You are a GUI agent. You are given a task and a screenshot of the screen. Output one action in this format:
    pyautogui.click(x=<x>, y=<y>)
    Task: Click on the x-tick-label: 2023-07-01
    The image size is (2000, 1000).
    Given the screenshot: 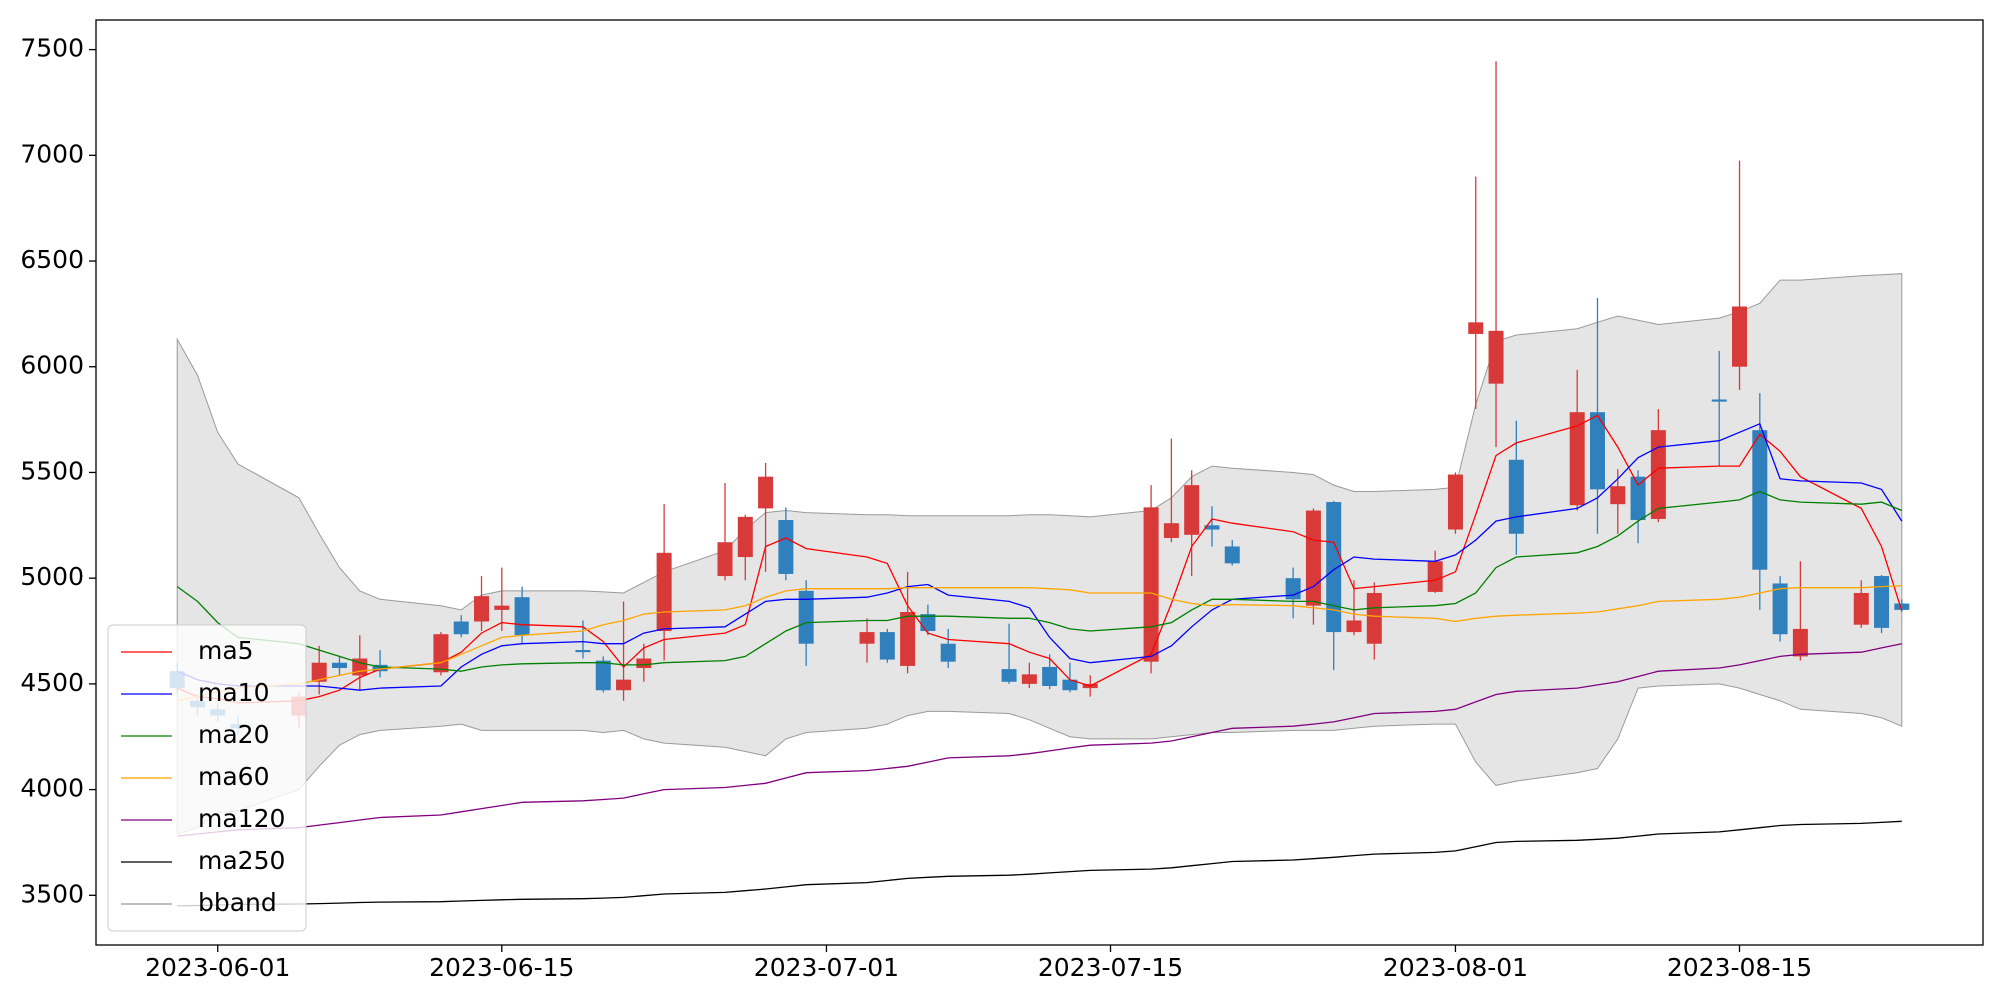 What is the action you would take?
    pyautogui.click(x=826, y=967)
    